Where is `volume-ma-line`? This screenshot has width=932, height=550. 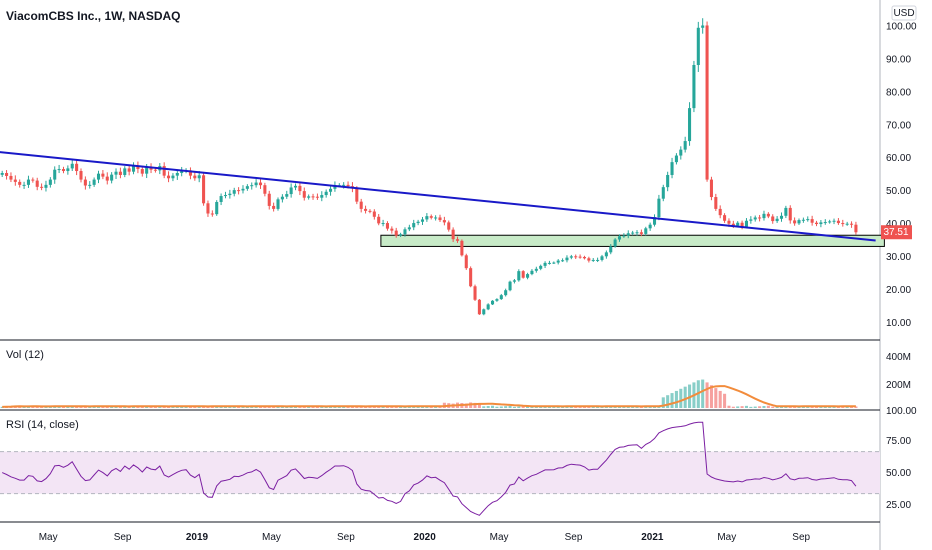
volume-ma-line is located at coordinates (429, 396).